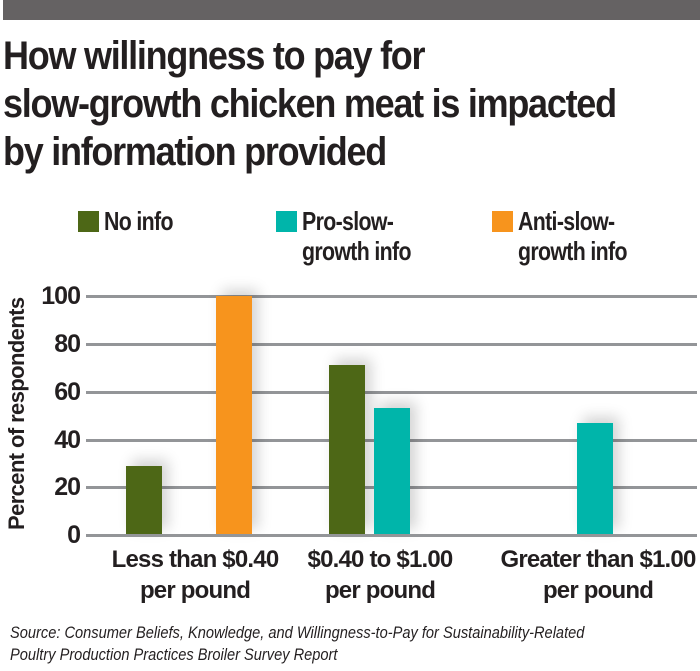 The width and height of the screenshot is (700, 671). Describe the element at coordinates (138, 221) in the screenshot. I see `legend-label: No info` at that location.